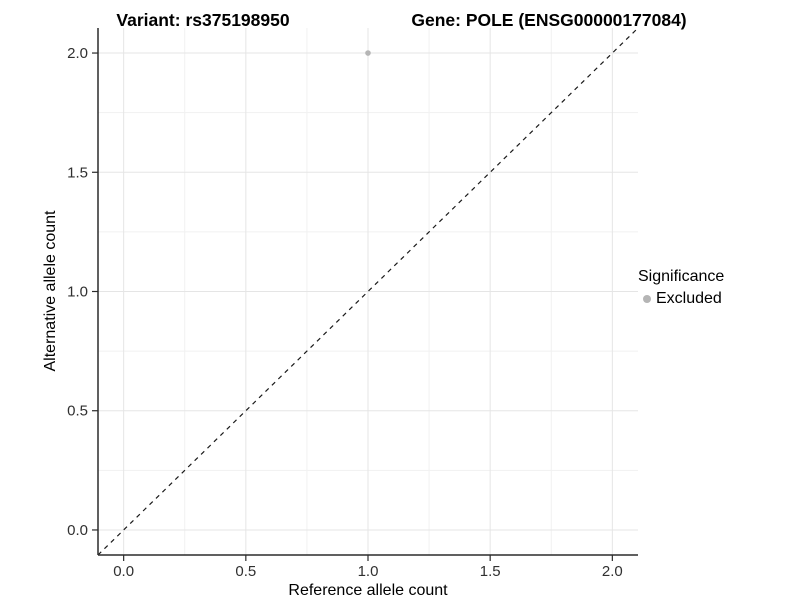 This screenshot has height=600, width=800. I want to click on data-point, so click(368, 53).